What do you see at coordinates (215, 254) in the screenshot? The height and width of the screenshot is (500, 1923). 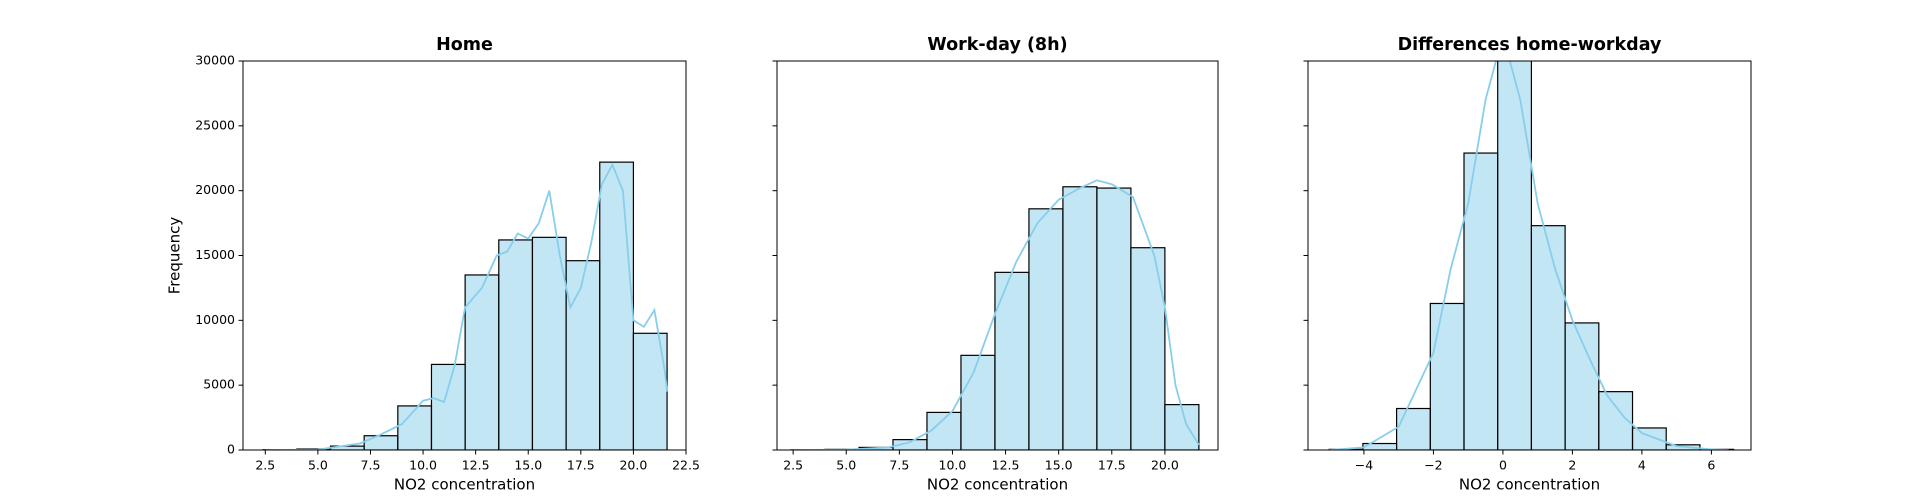 I see `y-tick-label: 15000` at bounding box center [215, 254].